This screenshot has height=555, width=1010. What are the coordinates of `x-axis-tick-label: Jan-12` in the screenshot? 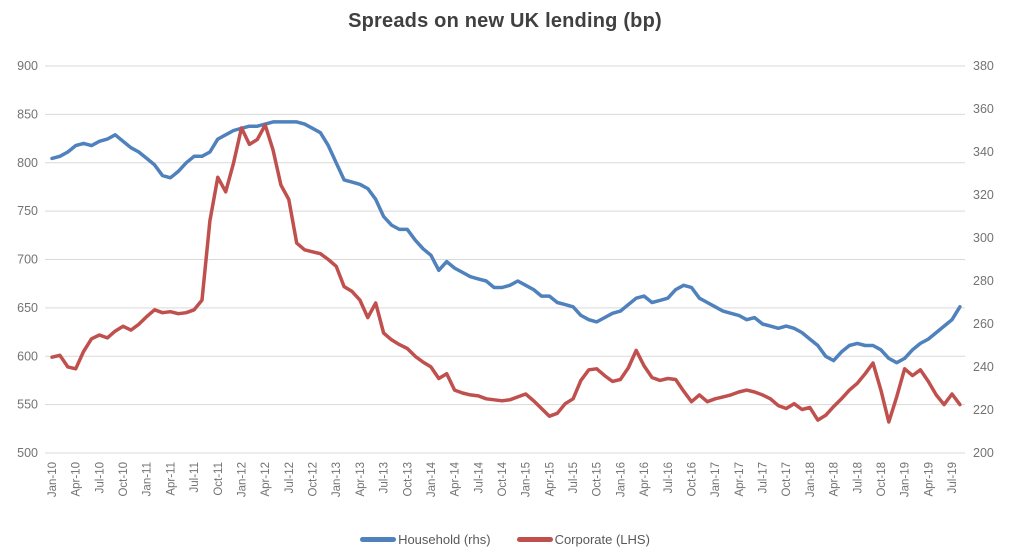 It's located at (242, 479).